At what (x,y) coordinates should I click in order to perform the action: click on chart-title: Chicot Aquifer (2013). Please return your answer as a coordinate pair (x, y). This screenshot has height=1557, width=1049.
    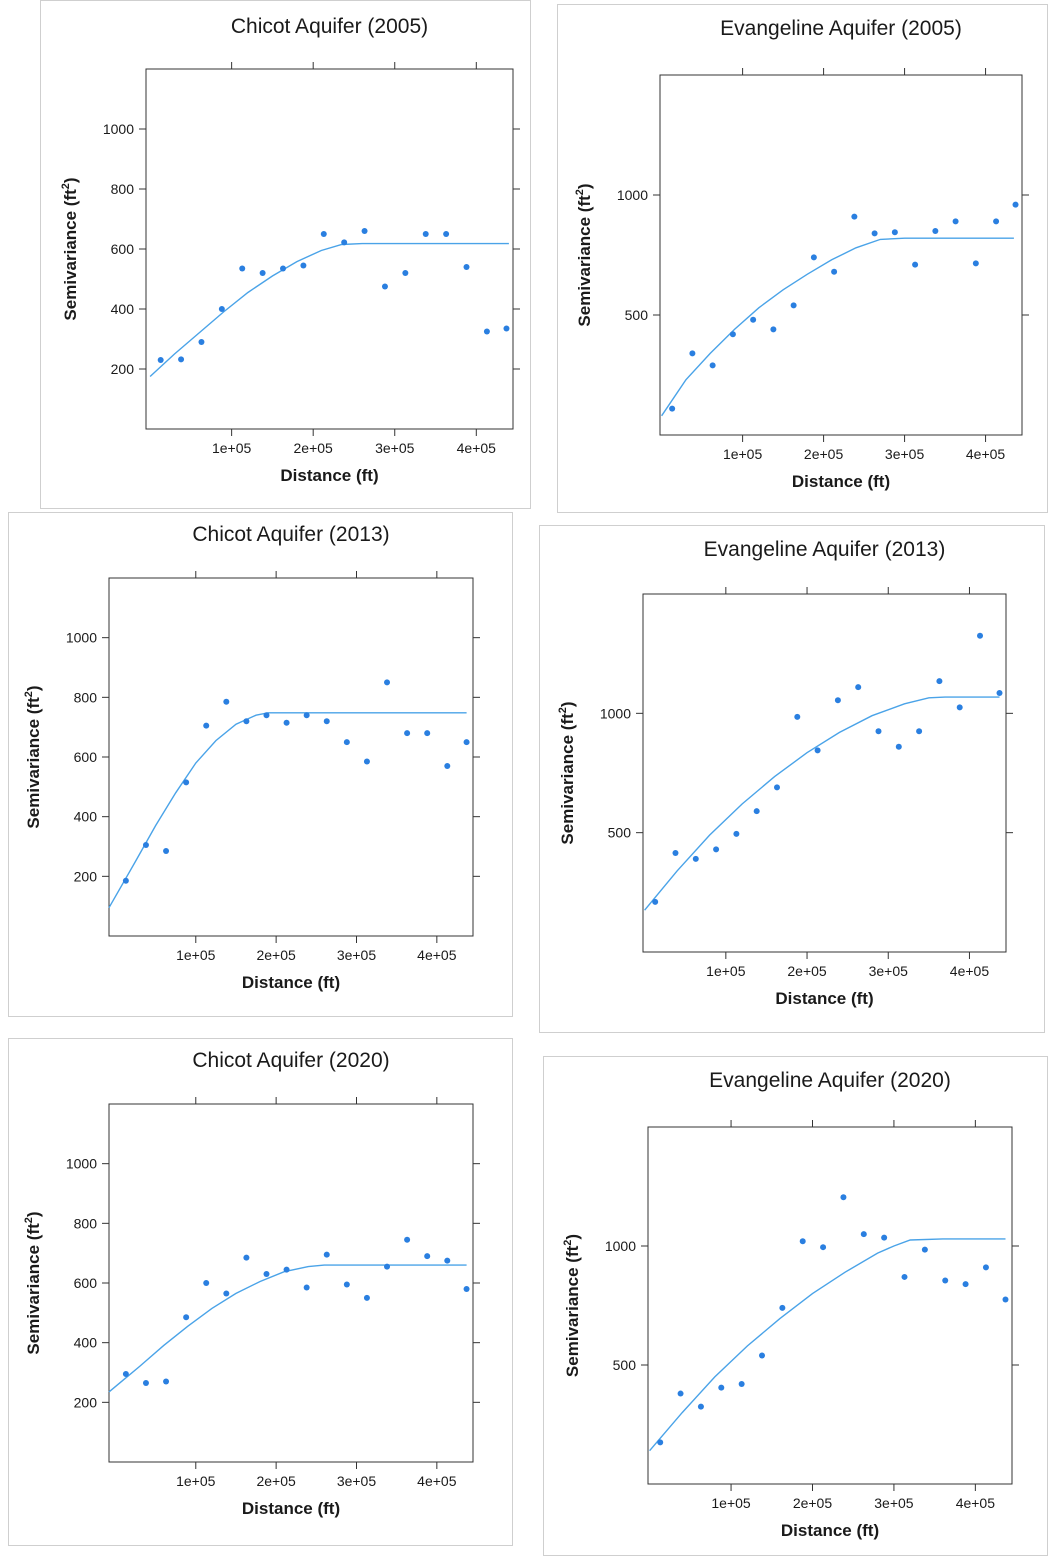
    Looking at the image, I should click on (290, 534).